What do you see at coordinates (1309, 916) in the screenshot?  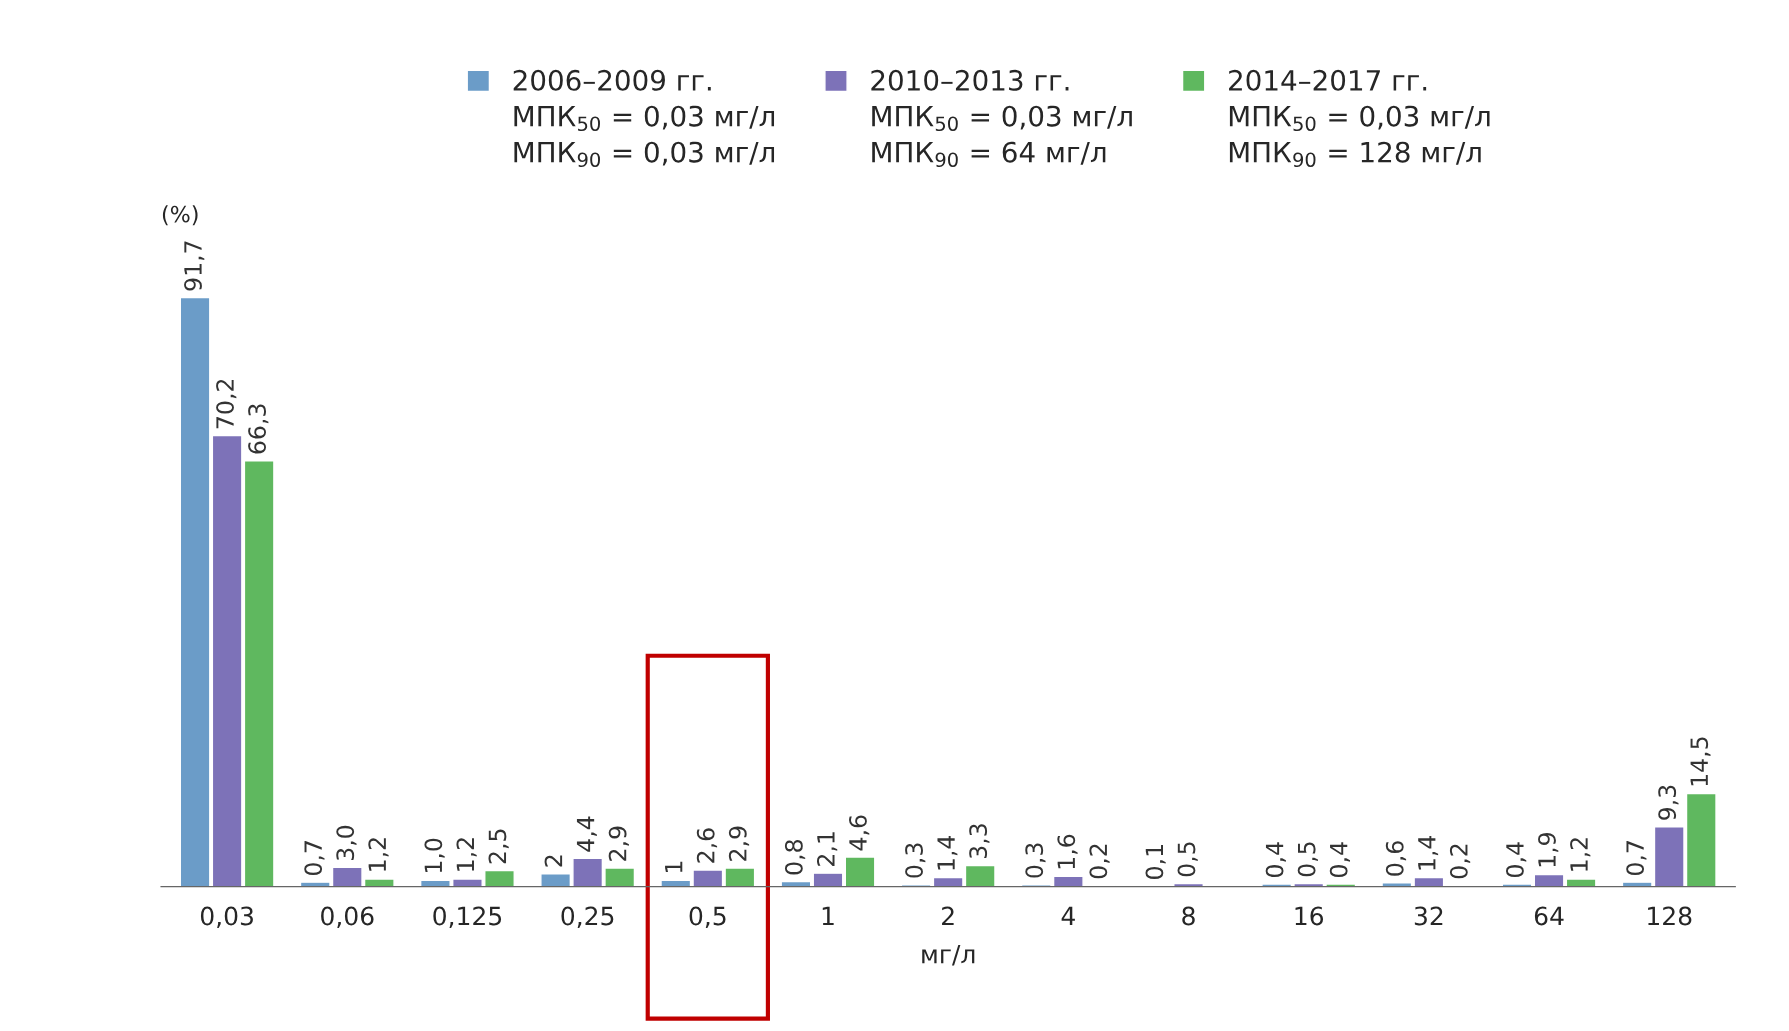 I see `x-tick-label: 16` at bounding box center [1309, 916].